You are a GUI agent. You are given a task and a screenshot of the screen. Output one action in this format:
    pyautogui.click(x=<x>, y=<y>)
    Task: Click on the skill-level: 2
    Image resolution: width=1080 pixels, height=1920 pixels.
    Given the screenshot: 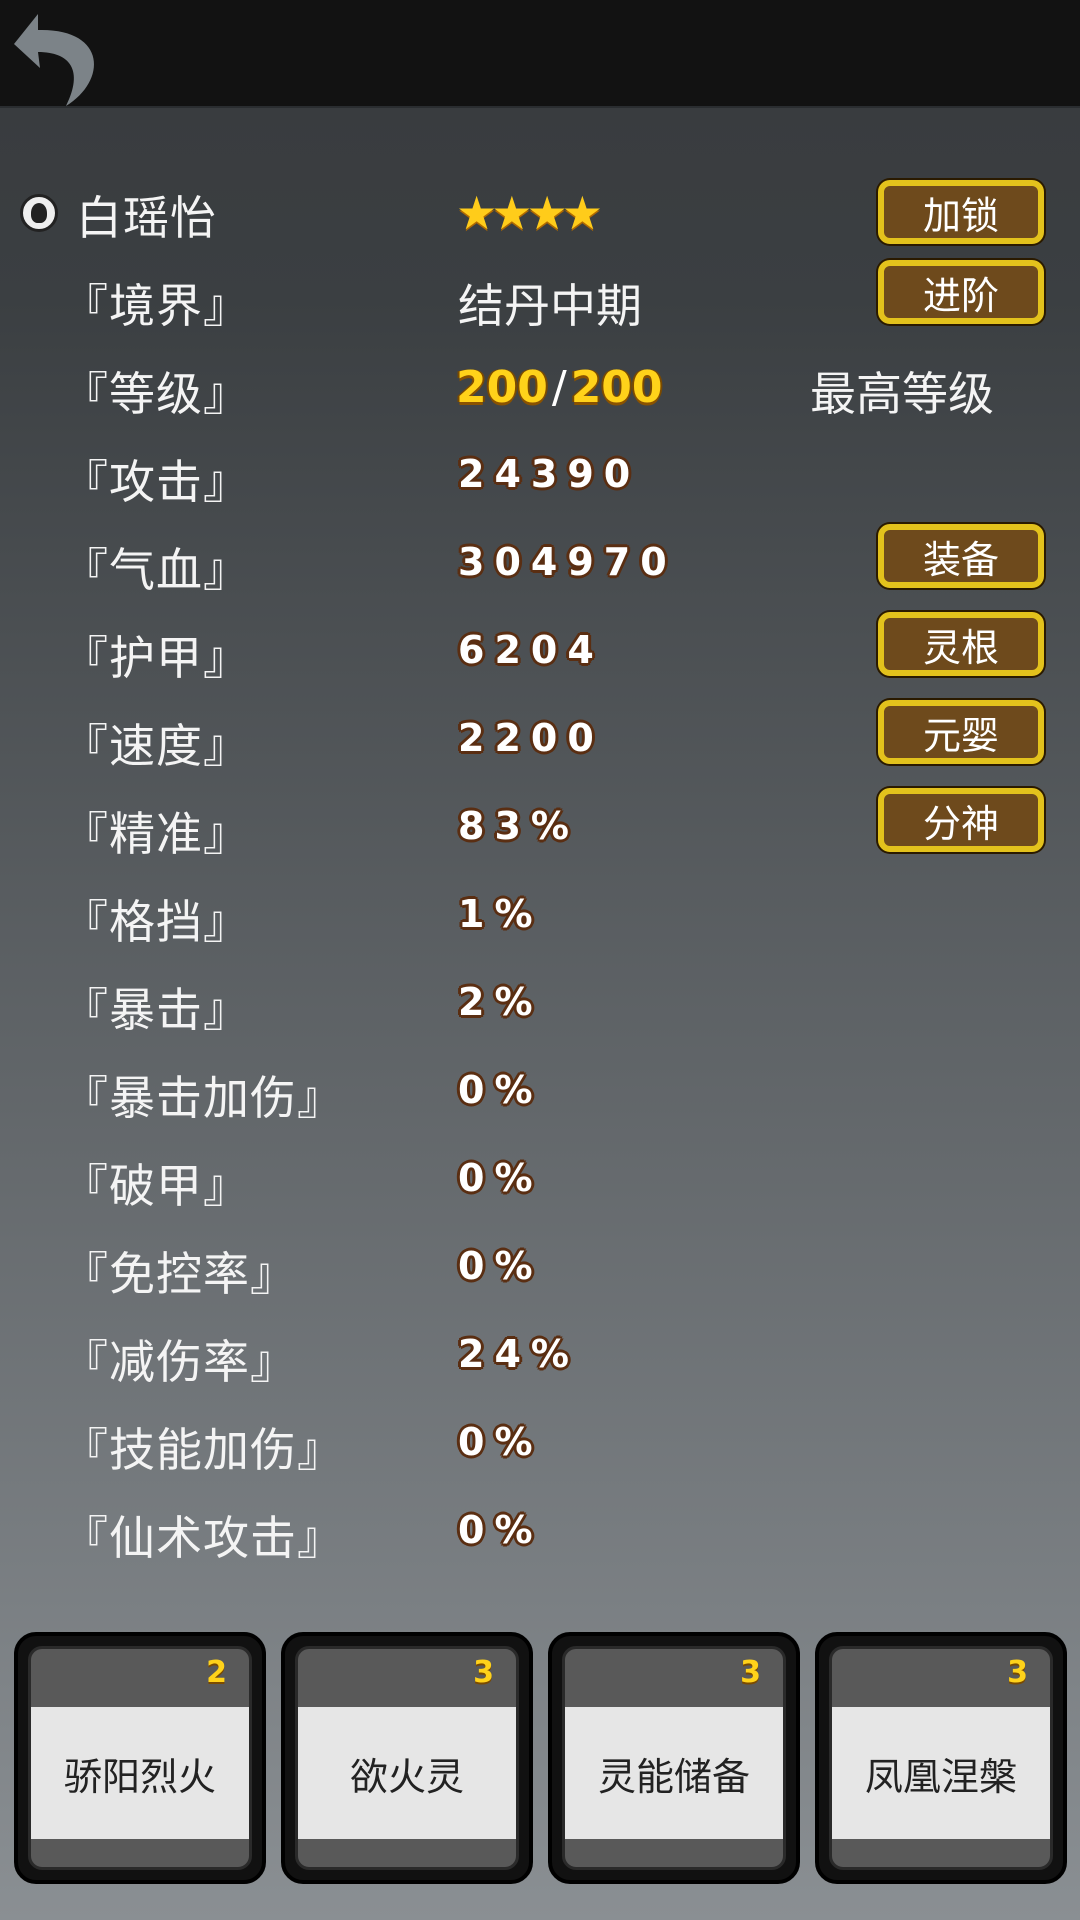 What is the action you would take?
    pyautogui.click(x=216, y=1672)
    